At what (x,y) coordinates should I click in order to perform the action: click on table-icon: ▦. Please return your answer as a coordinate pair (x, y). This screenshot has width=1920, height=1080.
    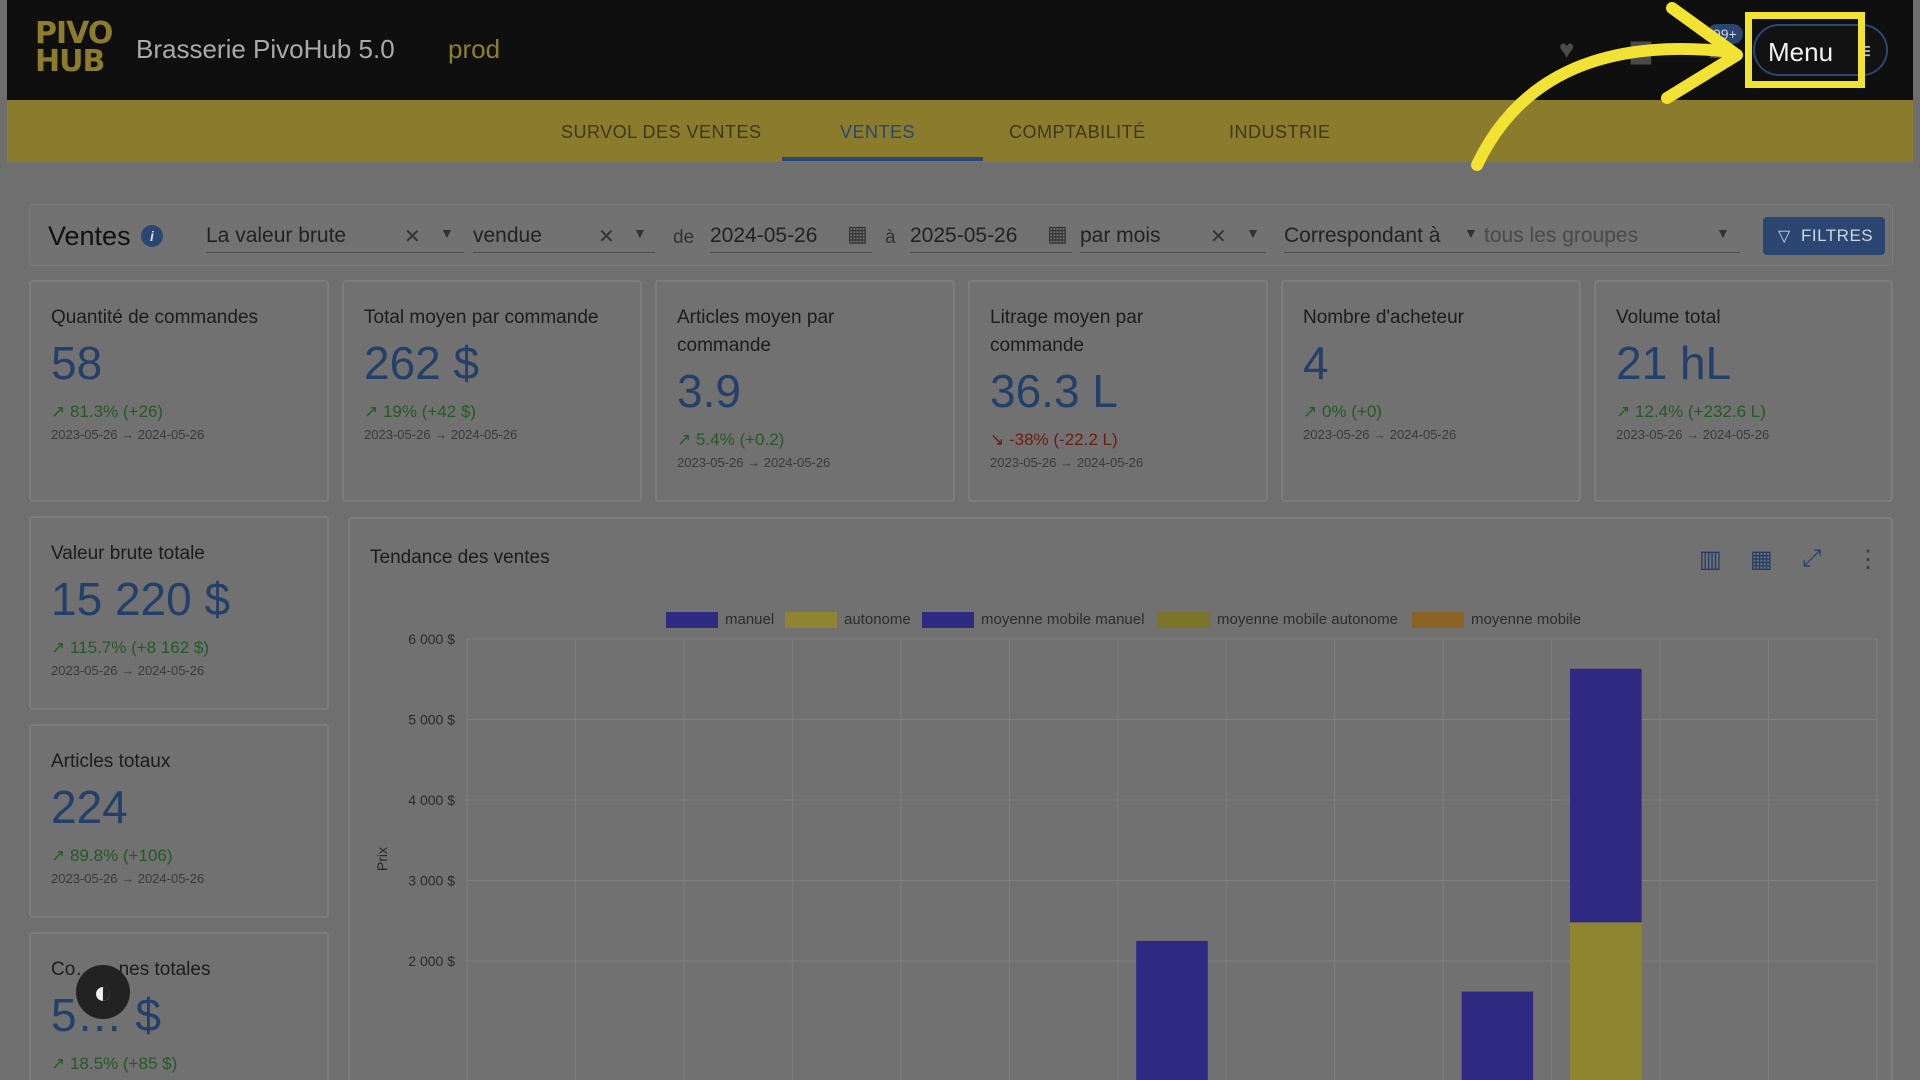
    Looking at the image, I should click on (1761, 559).